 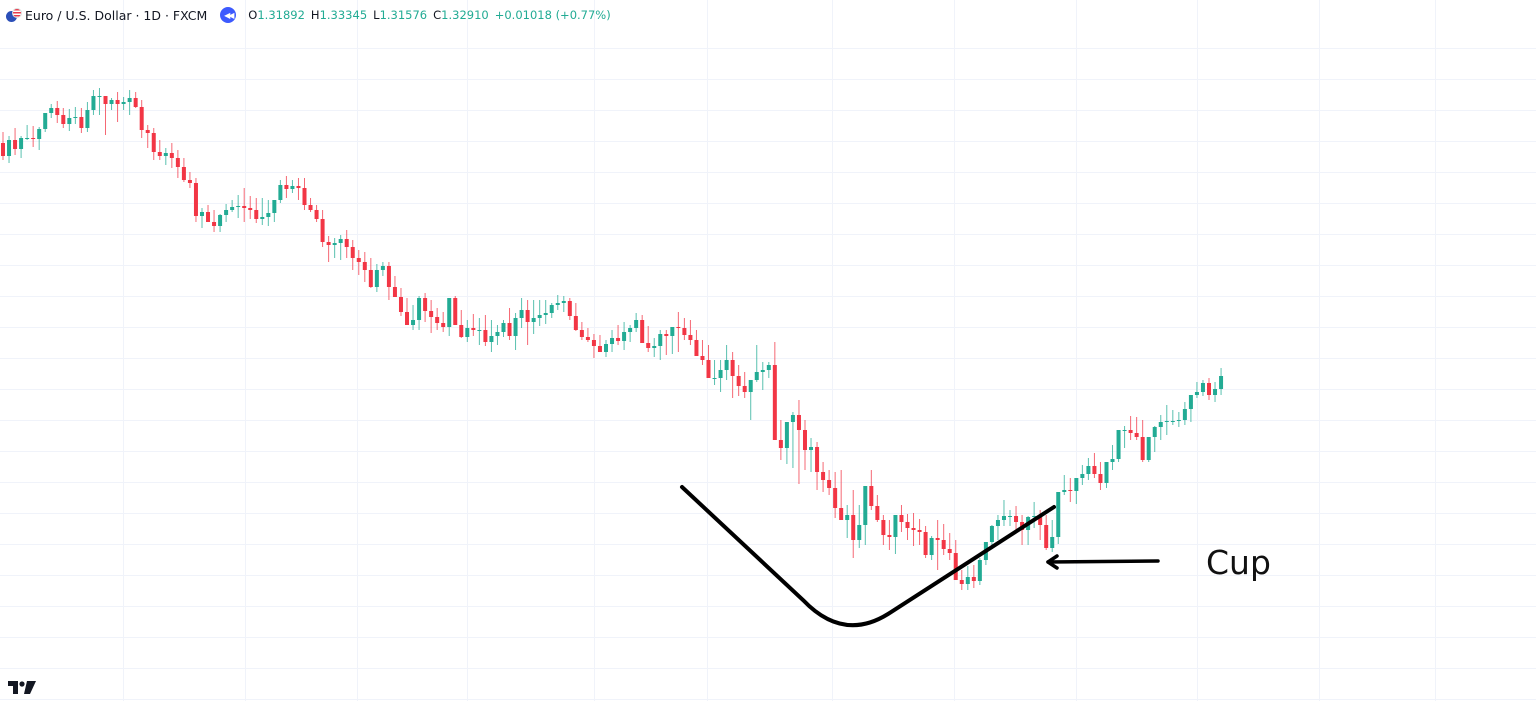 What do you see at coordinates (1238, 562) in the screenshot?
I see `cup-label: Cup` at bounding box center [1238, 562].